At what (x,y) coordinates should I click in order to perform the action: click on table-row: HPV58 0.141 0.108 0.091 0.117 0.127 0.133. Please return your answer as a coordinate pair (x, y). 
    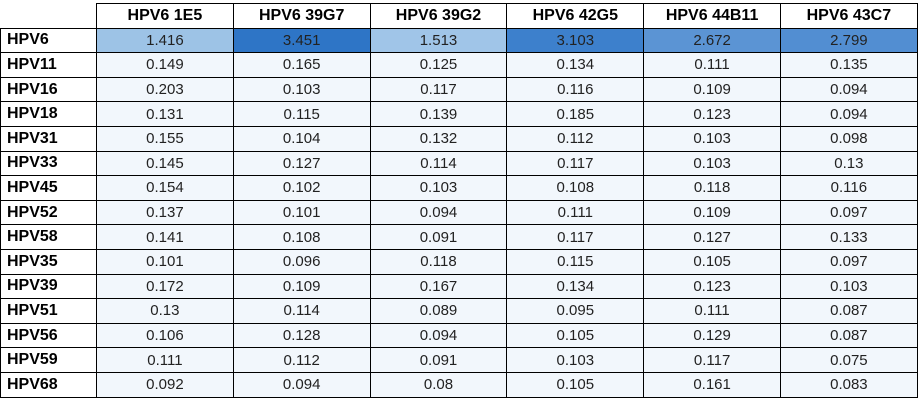
    Looking at the image, I should click on (459, 237).